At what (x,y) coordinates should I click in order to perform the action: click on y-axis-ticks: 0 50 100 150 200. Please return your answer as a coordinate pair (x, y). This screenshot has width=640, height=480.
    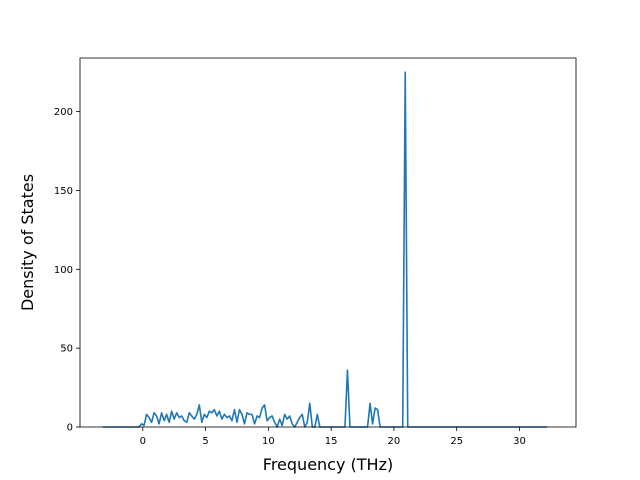
    Looking at the image, I should click on (67, 270).